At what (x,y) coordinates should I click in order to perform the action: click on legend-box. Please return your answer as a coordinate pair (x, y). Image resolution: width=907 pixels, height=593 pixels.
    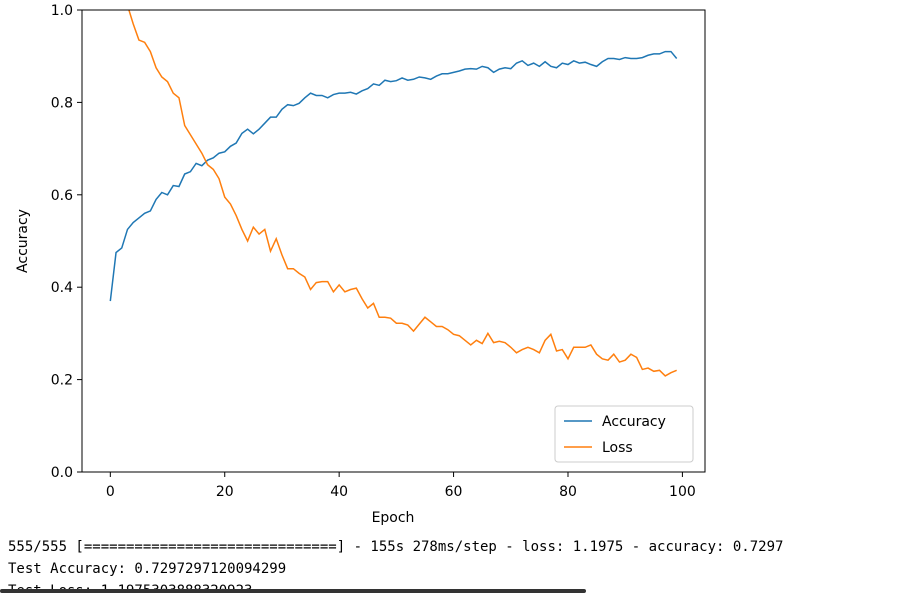
    Looking at the image, I should click on (624, 434).